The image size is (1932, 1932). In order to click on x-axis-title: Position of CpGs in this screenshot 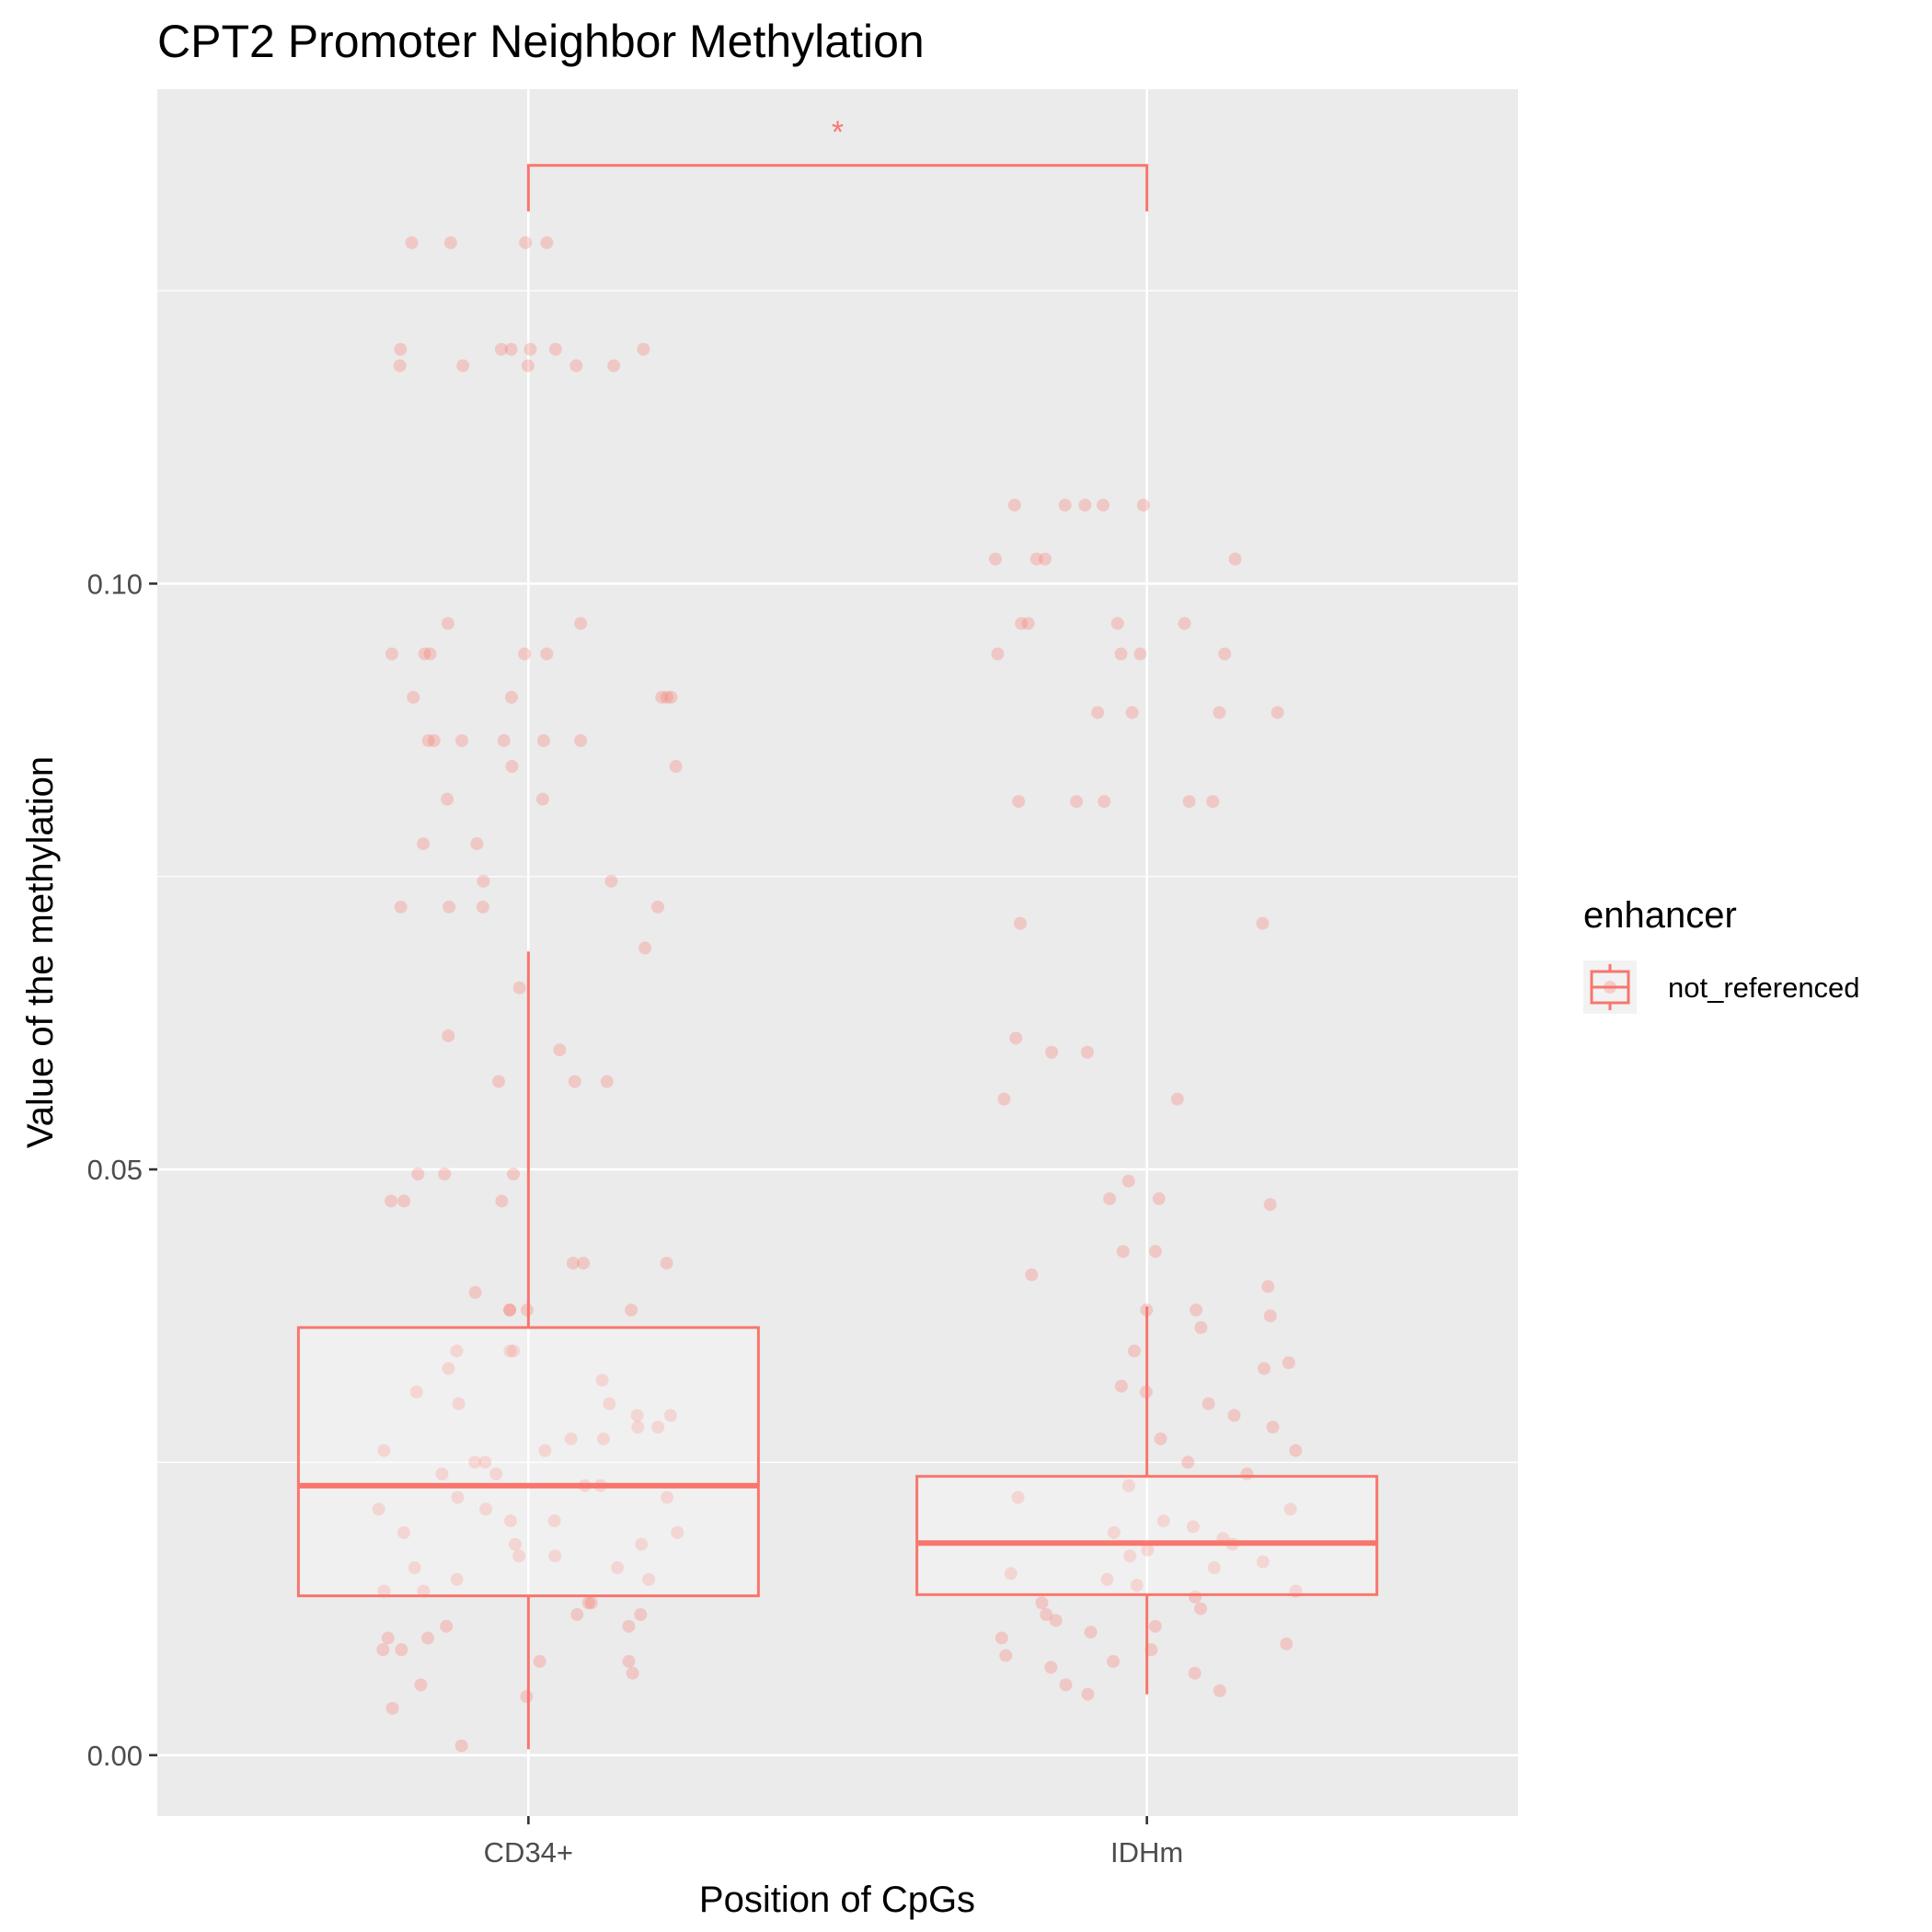, I will do `click(837, 1900)`.